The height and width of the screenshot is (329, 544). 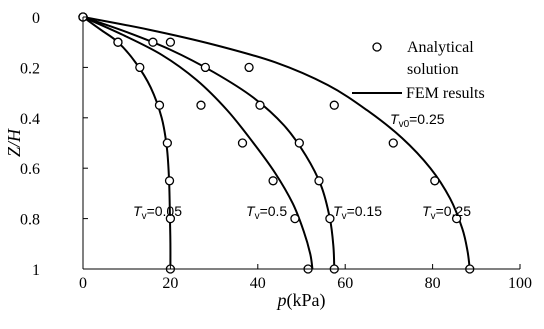 What do you see at coordinates (433, 283) in the screenshot?
I see `x-tick-label: 80` at bounding box center [433, 283].